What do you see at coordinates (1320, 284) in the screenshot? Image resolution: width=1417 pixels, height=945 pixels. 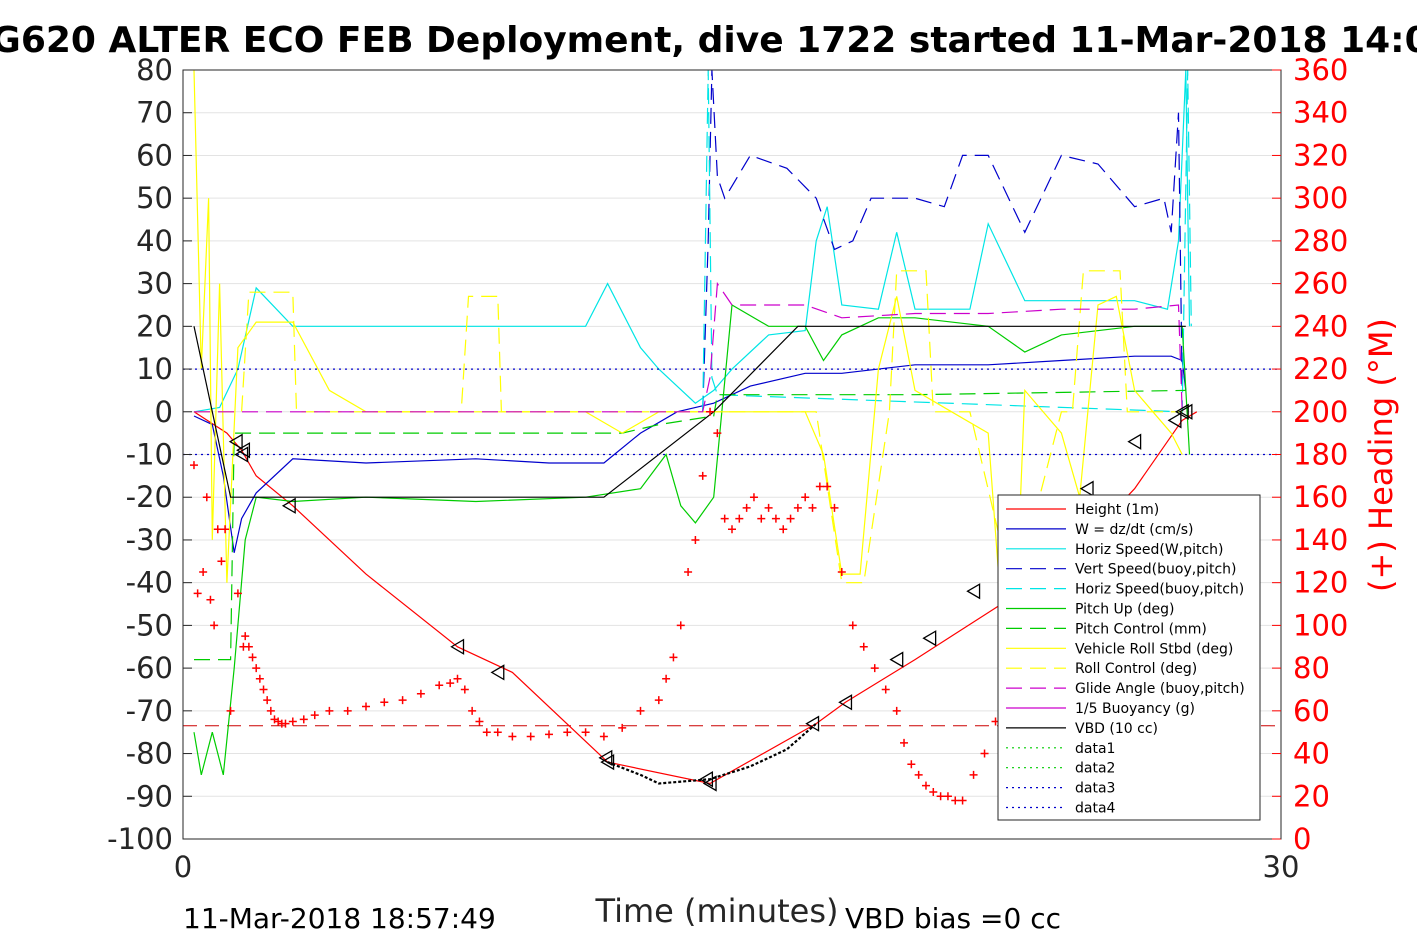 I see `right-tick-label: 260` at bounding box center [1320, 284].